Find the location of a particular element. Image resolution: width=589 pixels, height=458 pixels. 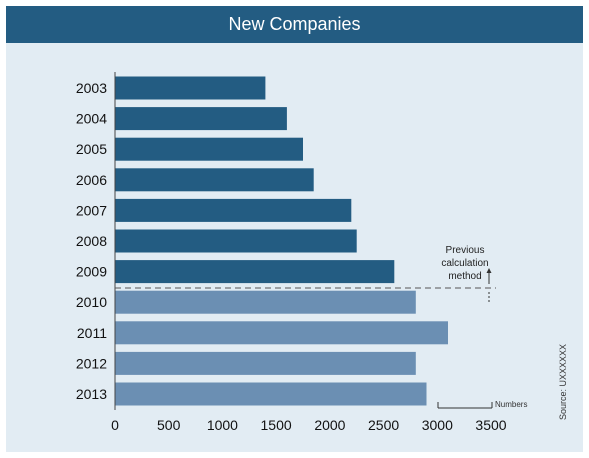

bar-2008 is located at coordinates (236, 241).